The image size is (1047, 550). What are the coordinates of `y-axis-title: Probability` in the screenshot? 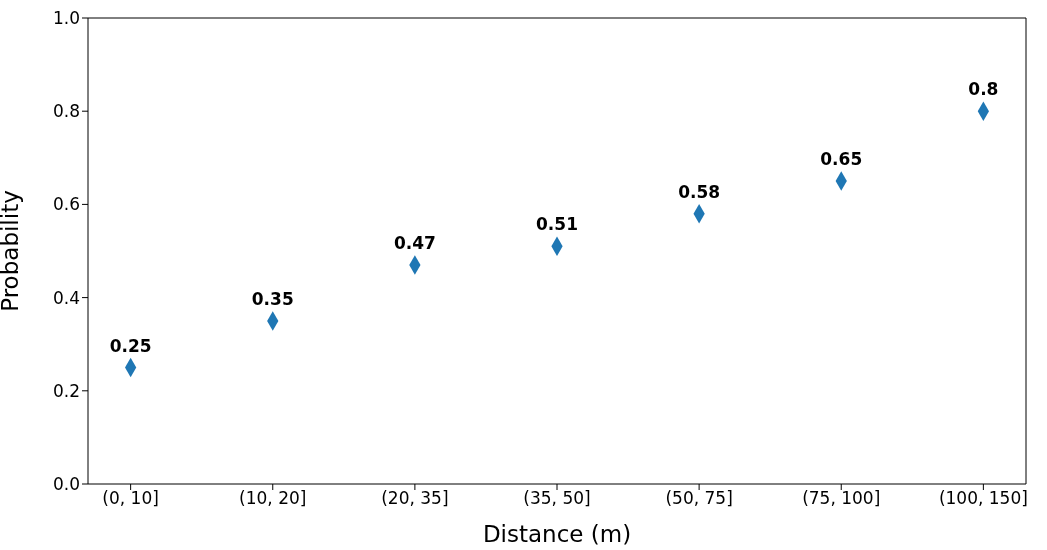 It's located at (12, 251).